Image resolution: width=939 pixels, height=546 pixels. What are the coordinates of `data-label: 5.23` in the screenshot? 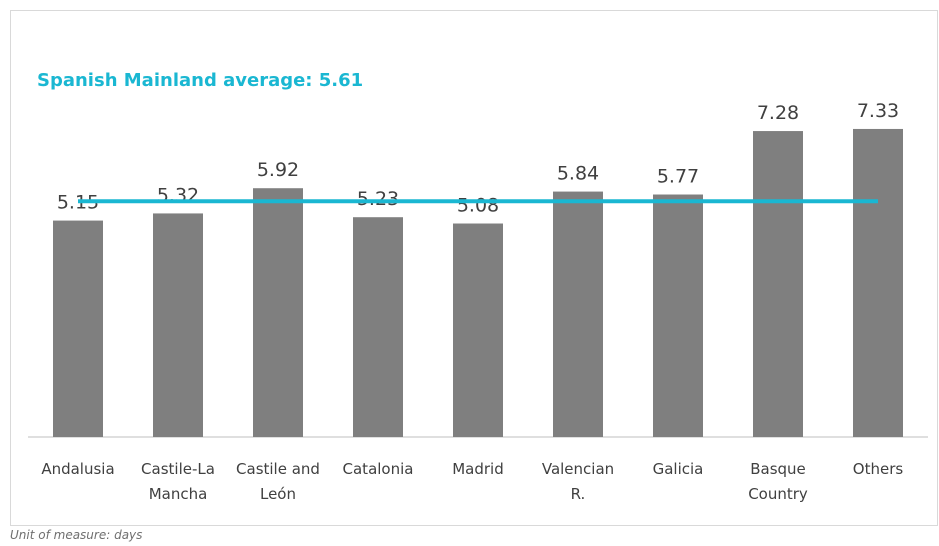 It's located at (378, 199).